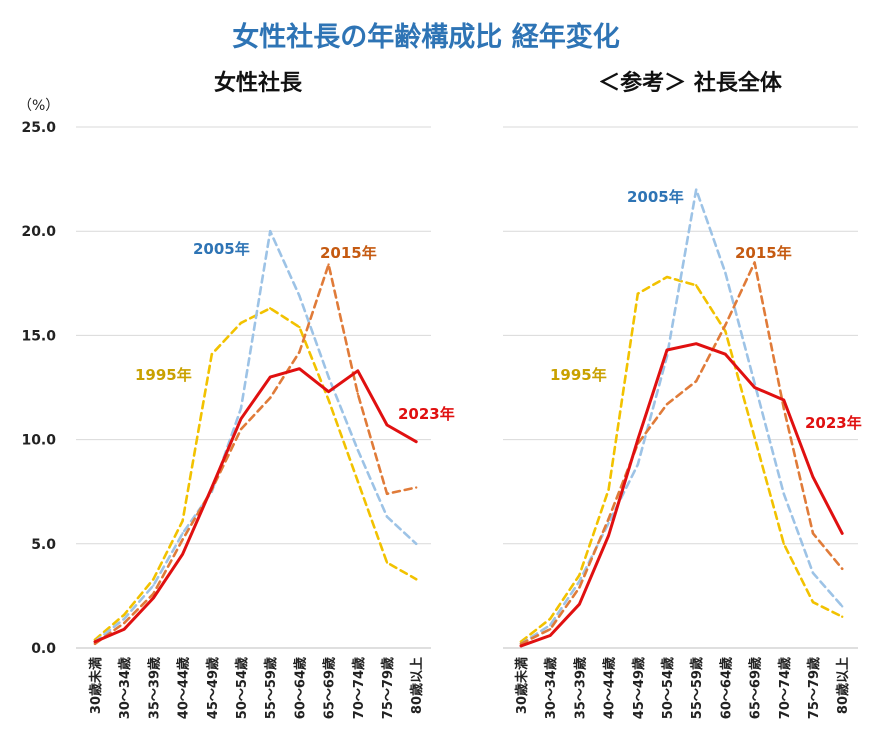 This screenshot has height=749, width=877. I want to click on x-tick-label: 30～34歳, so click(551, 688).